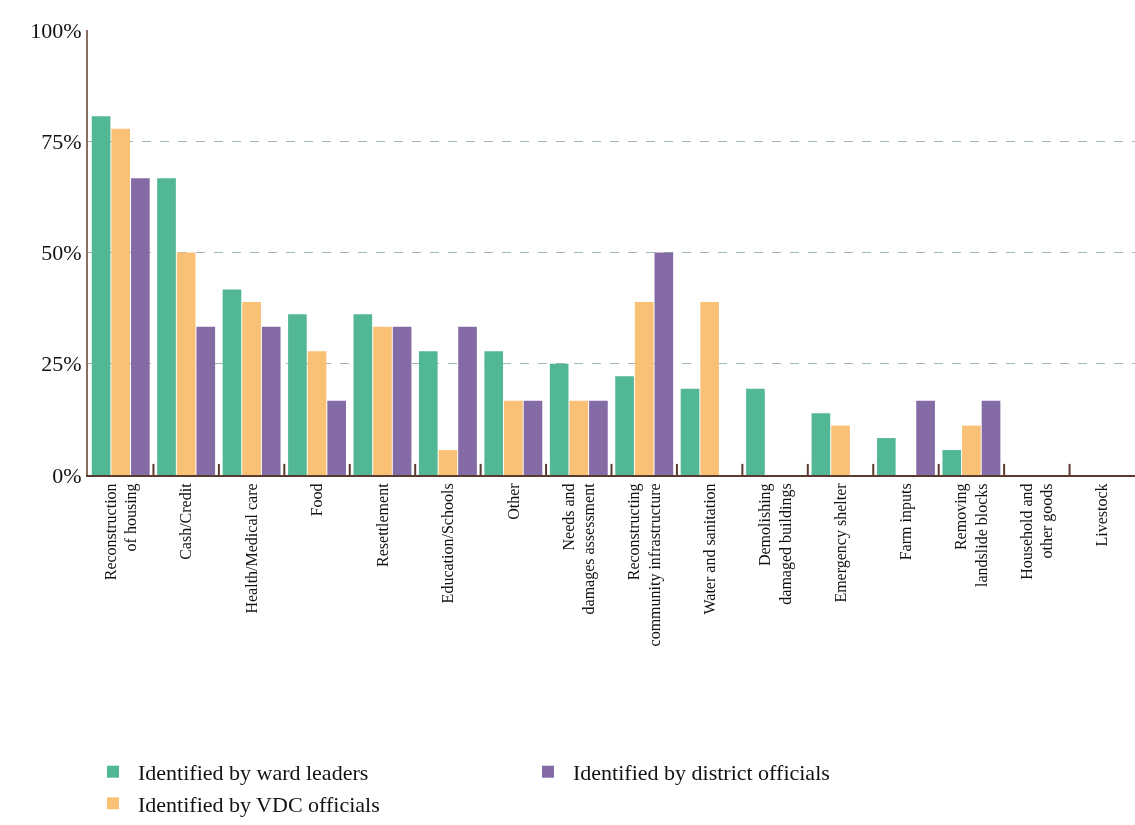  What do you see at coordinates (56, 30) in the screenshot?
I see `y-tick-label: 100%` at bounding box center [56, 30].